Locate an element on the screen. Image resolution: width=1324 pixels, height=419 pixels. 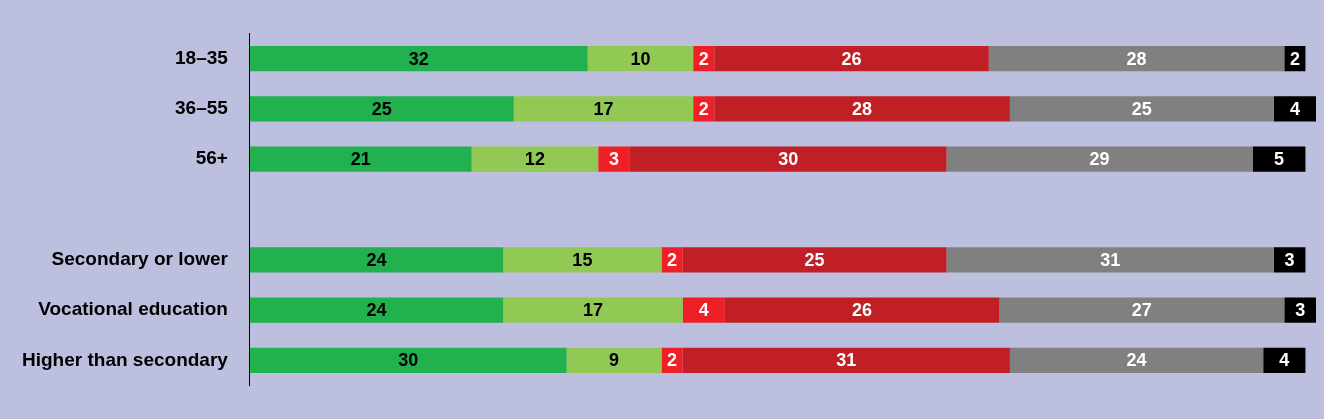
data-label: 27 is located at coordinates (1141, 310).